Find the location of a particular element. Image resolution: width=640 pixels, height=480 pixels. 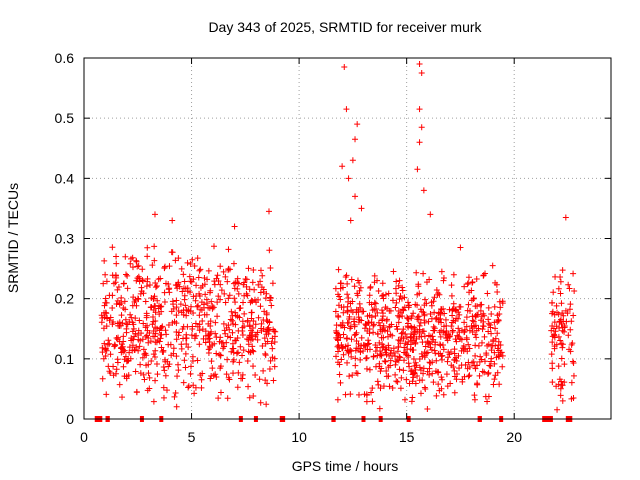

y-tick-label: 0.5 is located at coordinates (65, 118).